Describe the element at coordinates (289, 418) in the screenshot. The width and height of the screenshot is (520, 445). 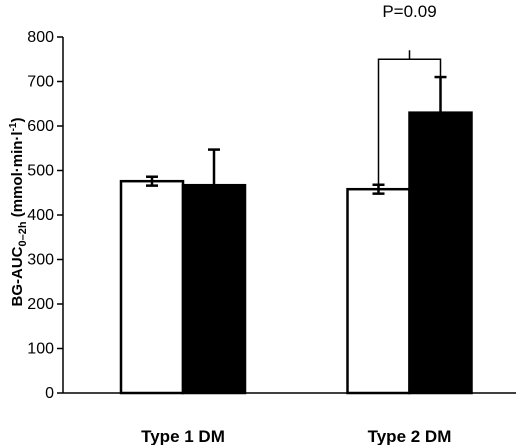
I see `x-axis: Type 1 DM Type 2 DM` at that location.